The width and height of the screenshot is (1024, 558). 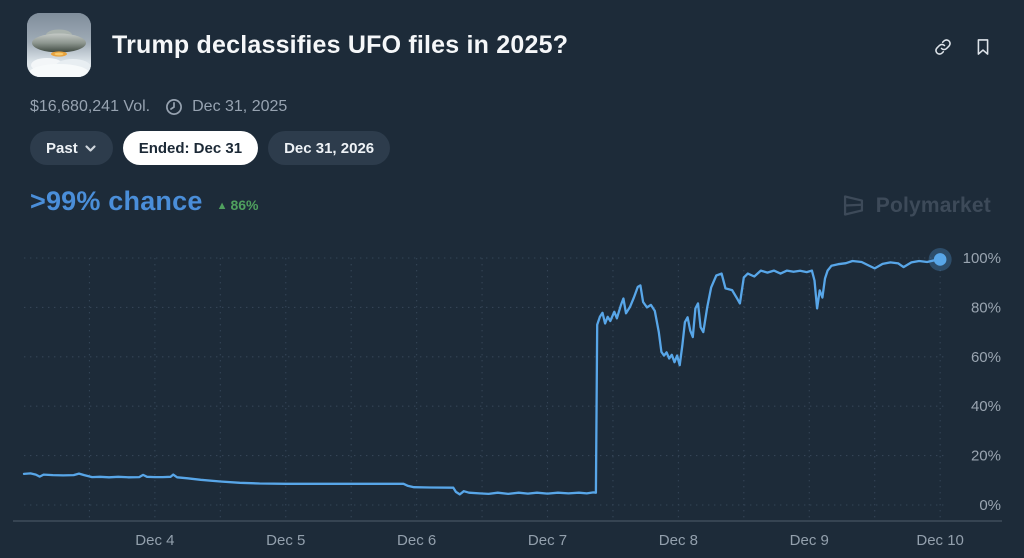 I want to click on y-axis-tick-label: 60%, so click(x=986, y=357).